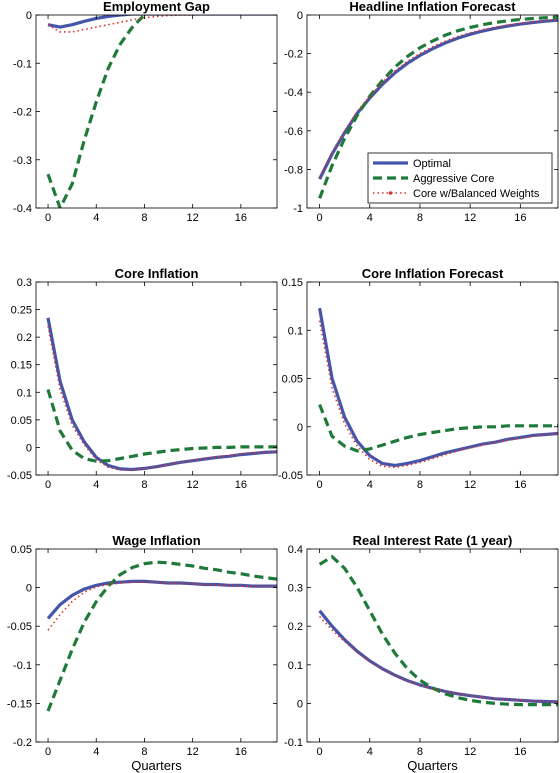  Describe the element at coordinates (476, 194) in the screenshot. I see `legend-label-balanced-weights: Core w/Balanced Weights` at that location.